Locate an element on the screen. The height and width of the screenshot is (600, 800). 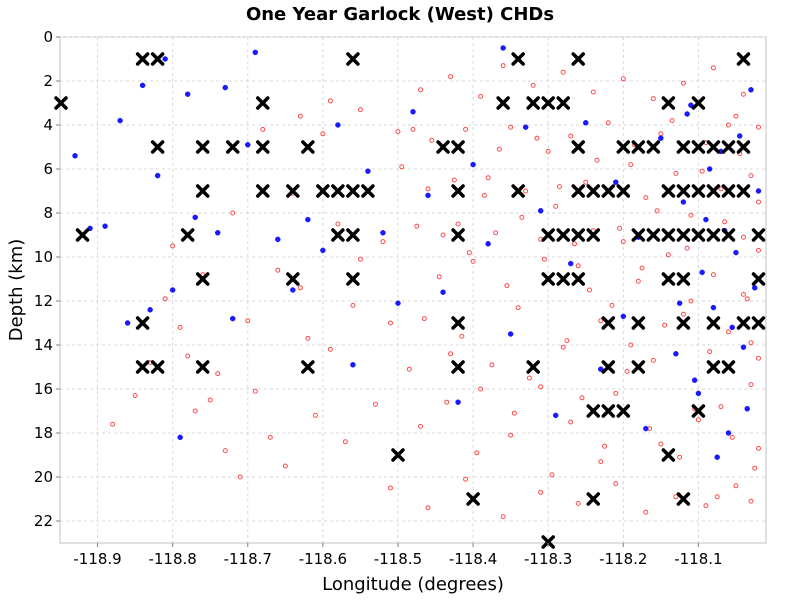
x-tick-label: -118.9 is located at coordinates (97, 559).